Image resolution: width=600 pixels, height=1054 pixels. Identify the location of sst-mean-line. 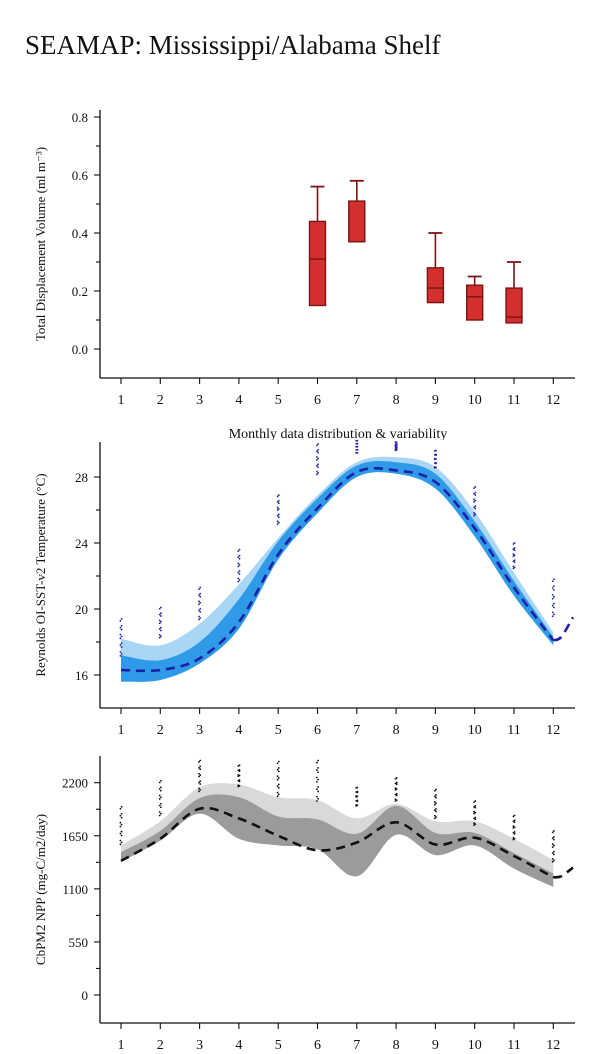
(337, 569).